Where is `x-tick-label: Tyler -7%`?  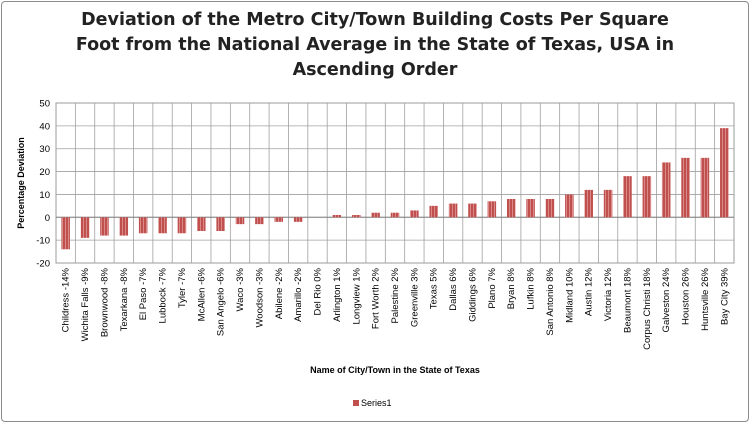
x-tick-label: Tyler -7% is located at coordinates (182, 287).